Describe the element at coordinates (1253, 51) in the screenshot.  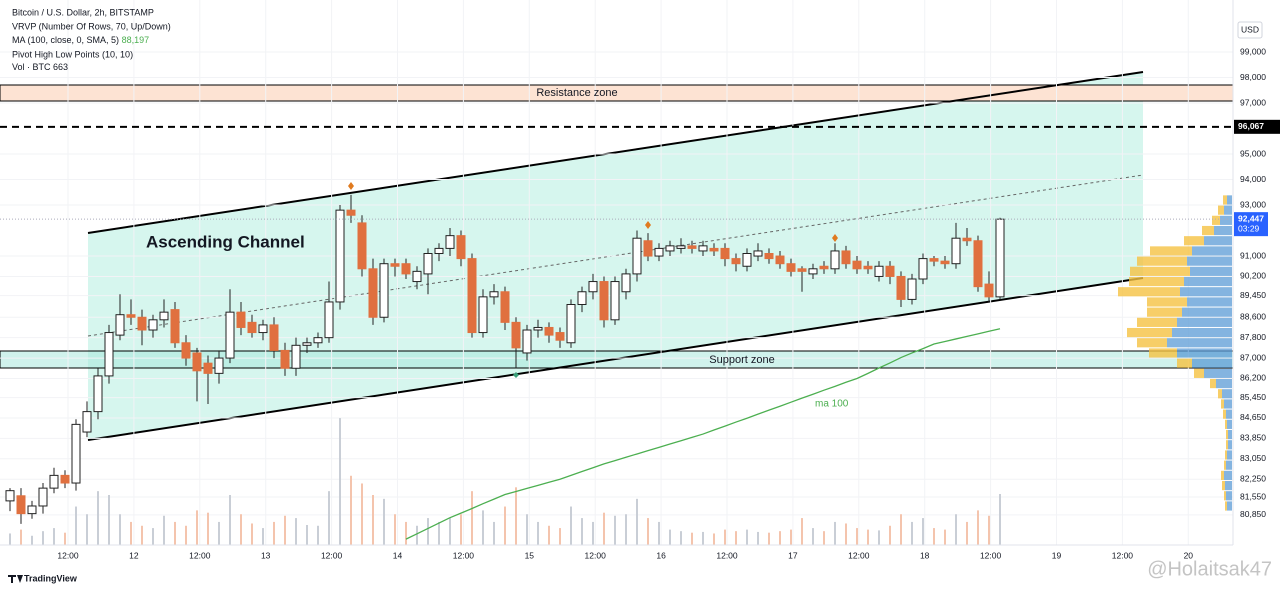
I see `y-tick-label: 99,000` at that location.